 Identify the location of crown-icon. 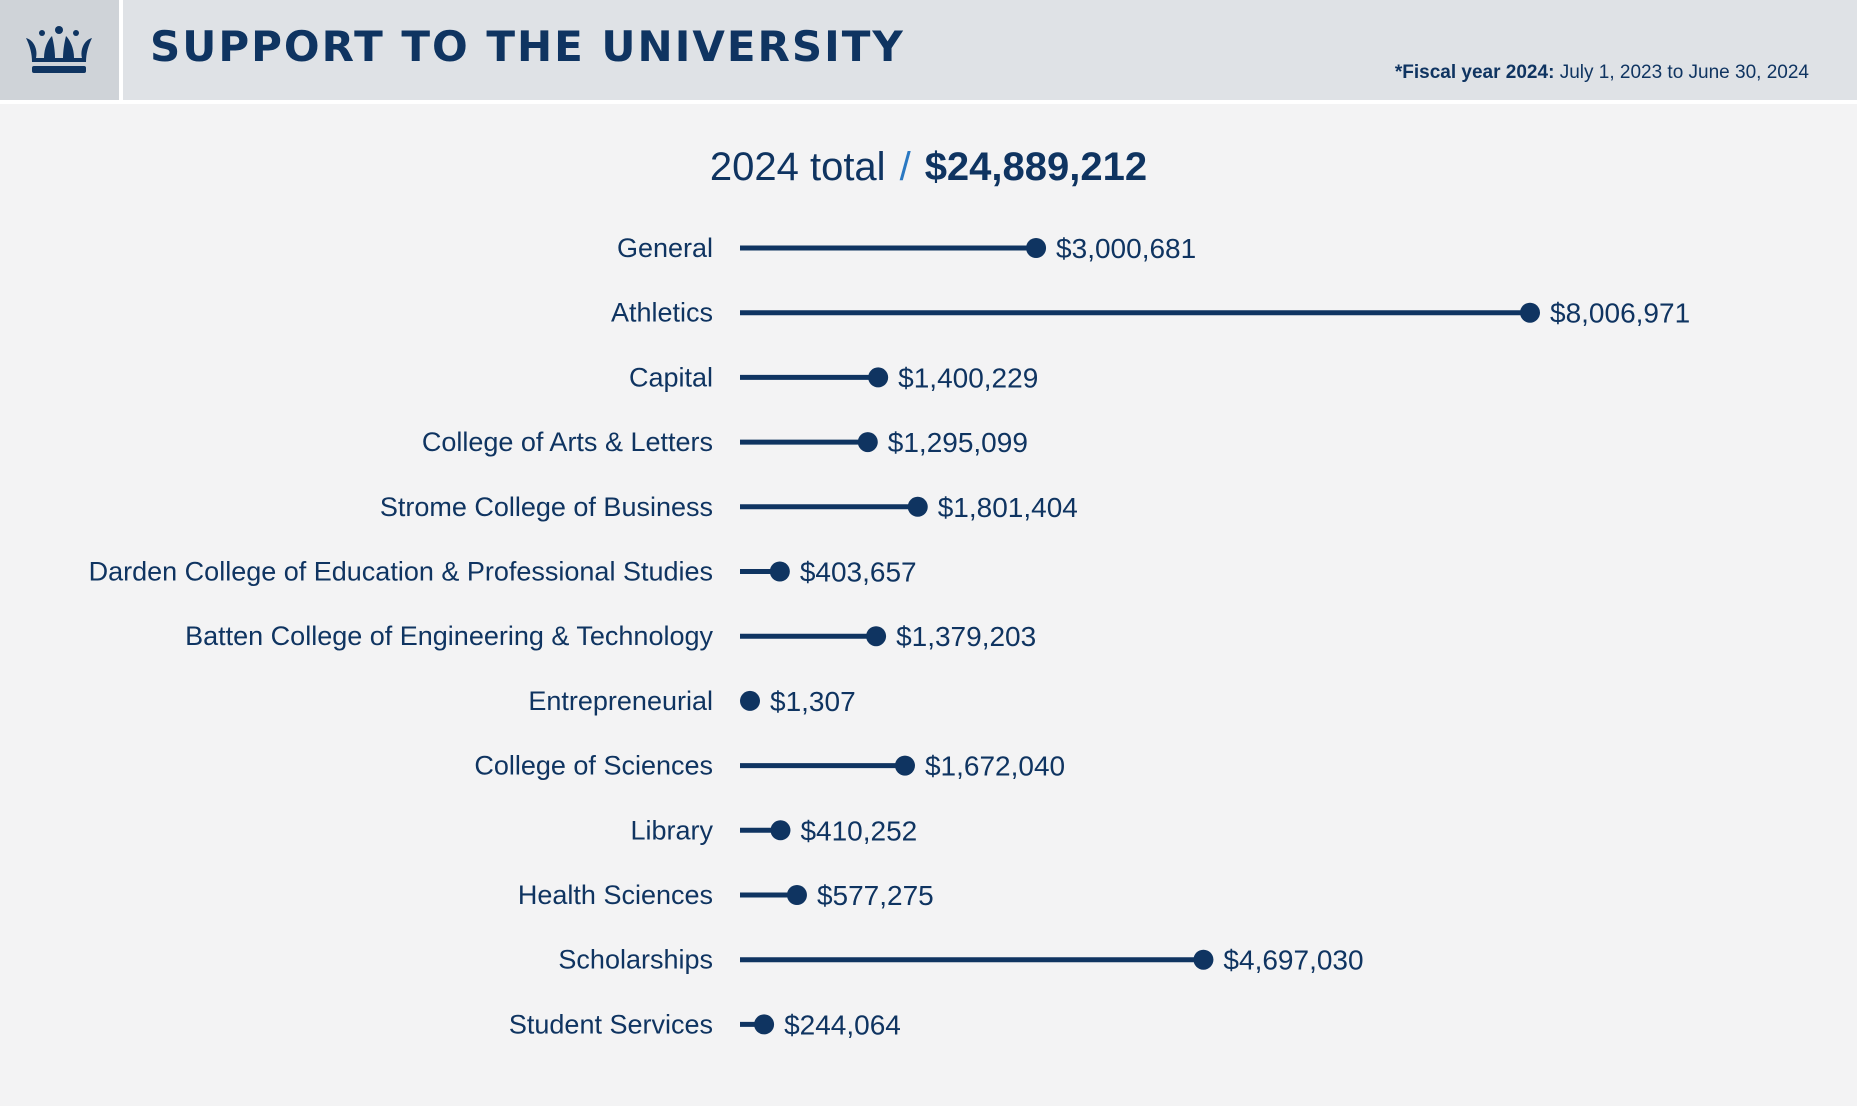
(59, 49).